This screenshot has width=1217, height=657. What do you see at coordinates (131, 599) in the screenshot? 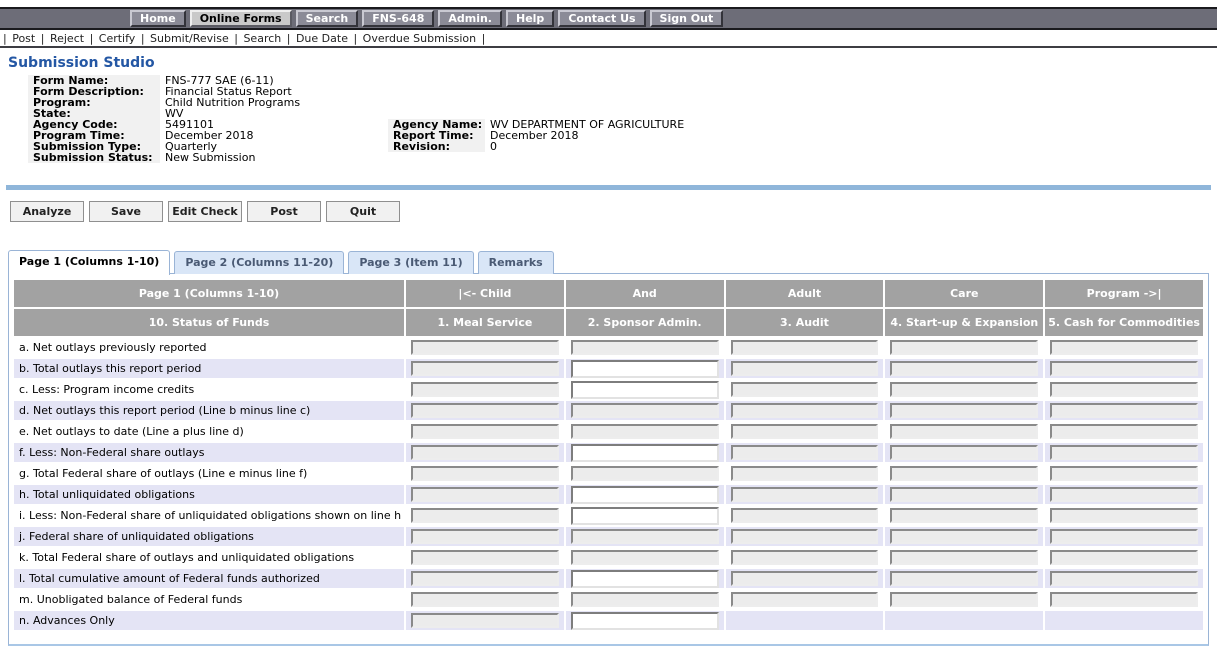
I see `row-label-m: m. Unobligated balance of Federal funds` at bounding box center [131, 599].